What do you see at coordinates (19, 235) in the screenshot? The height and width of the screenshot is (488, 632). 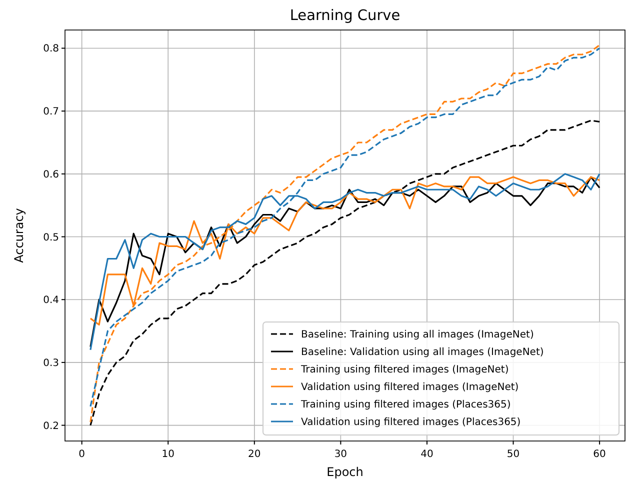 I see `y-axis-title: Accuracy` at bounding box center [19, 235].